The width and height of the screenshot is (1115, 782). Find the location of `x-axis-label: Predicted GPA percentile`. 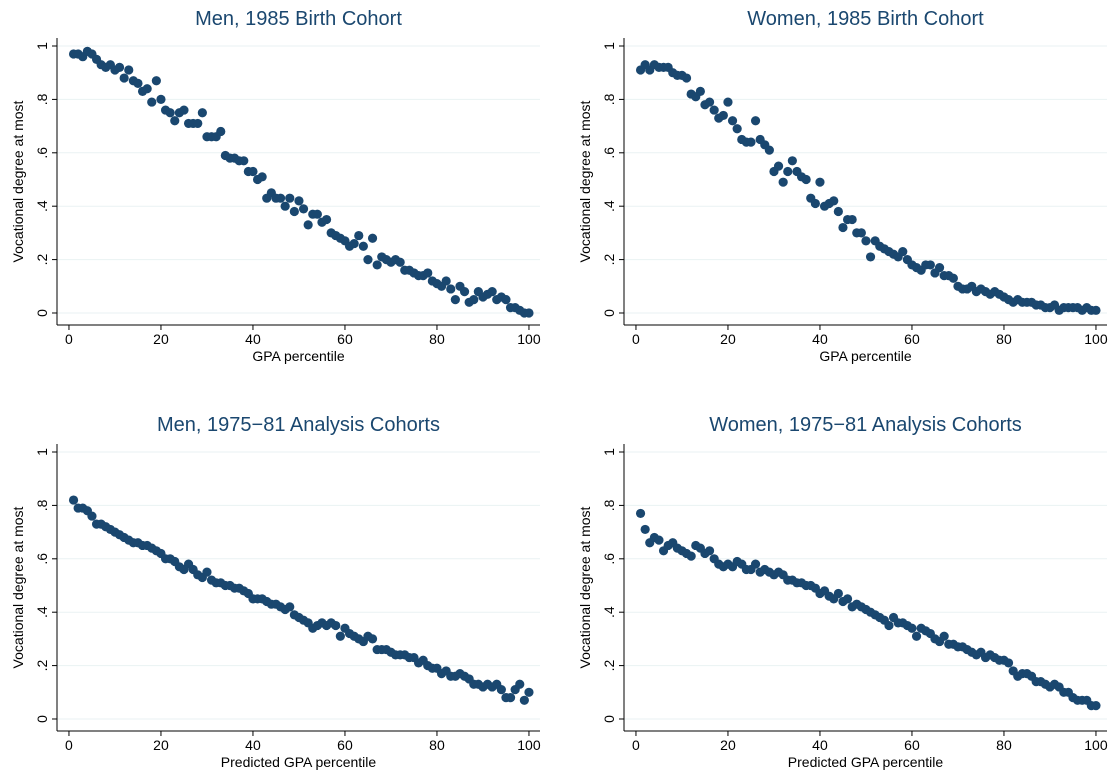

x-axis-label: Predicted GPA percentile is located at coordinates (866, 762).